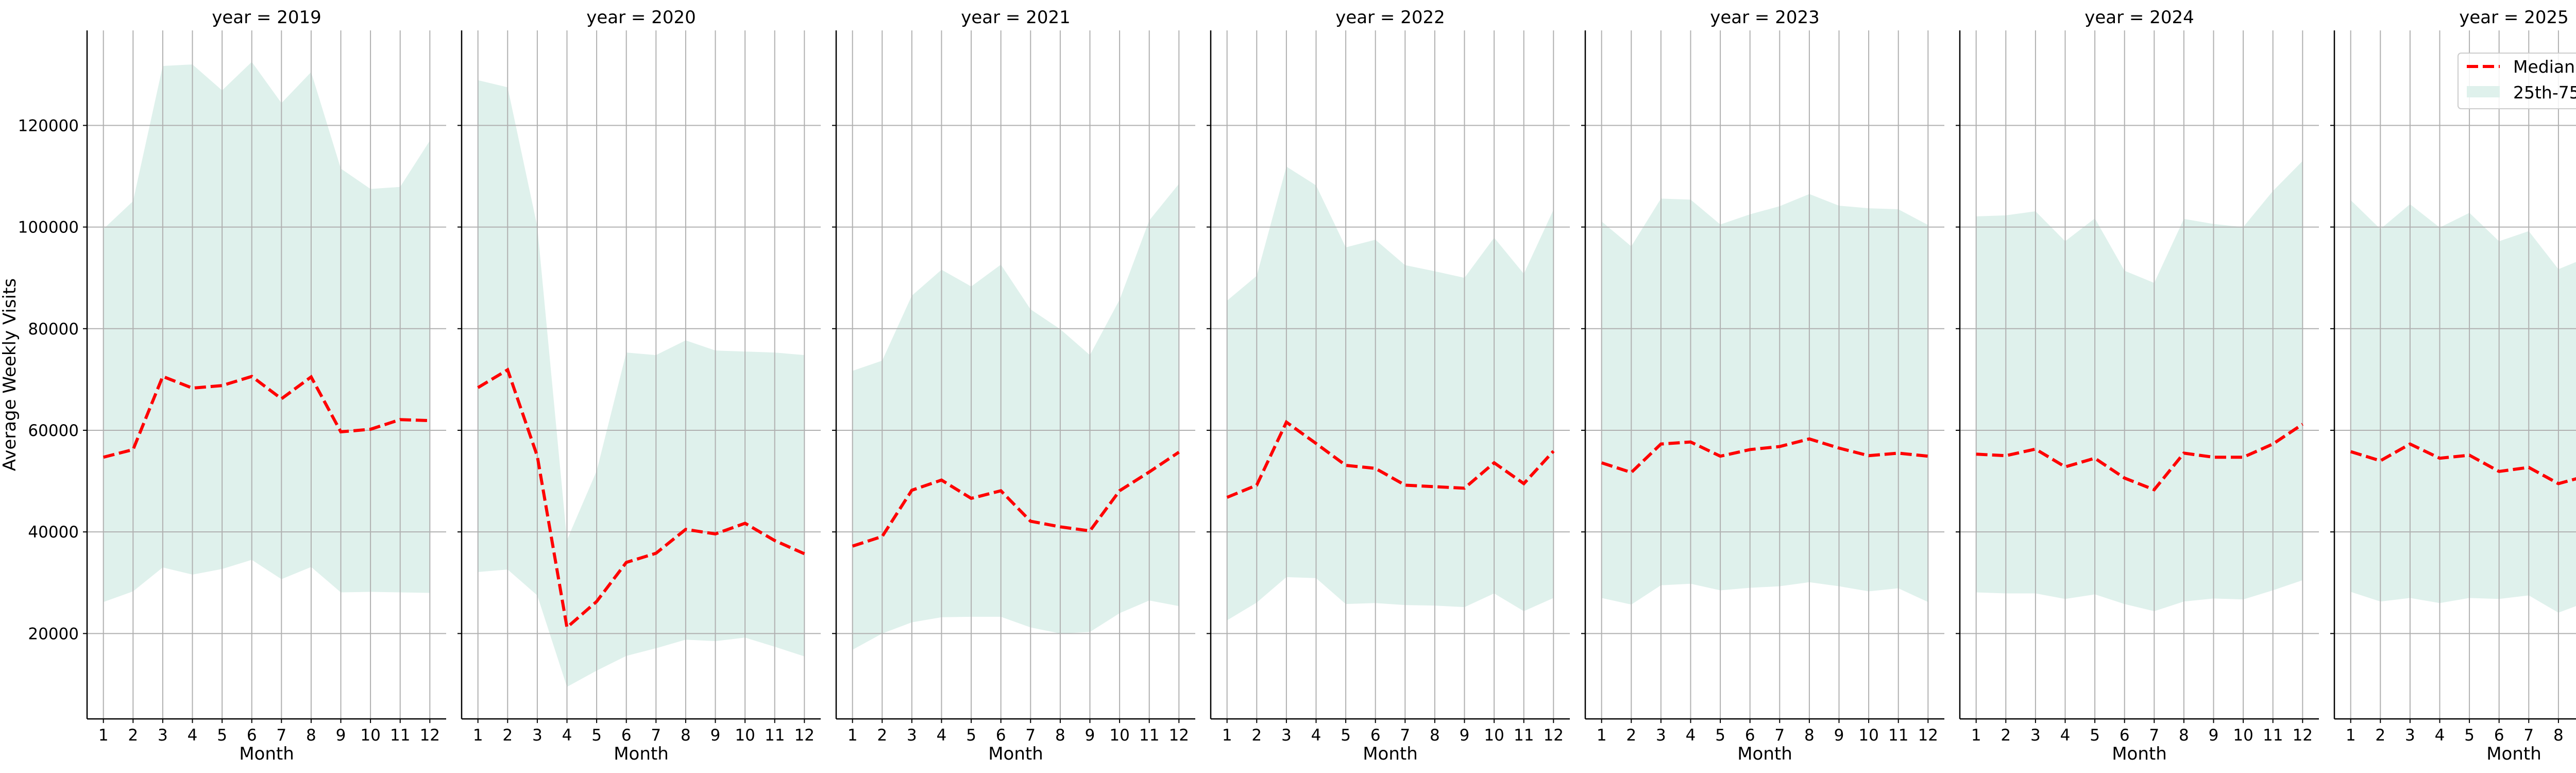 The image size is (2576, 773). What do you see at coordinates (1390, 17) in the screenshot?
I see `facet-title: year = 2022` at bounding box center [1390, 17].